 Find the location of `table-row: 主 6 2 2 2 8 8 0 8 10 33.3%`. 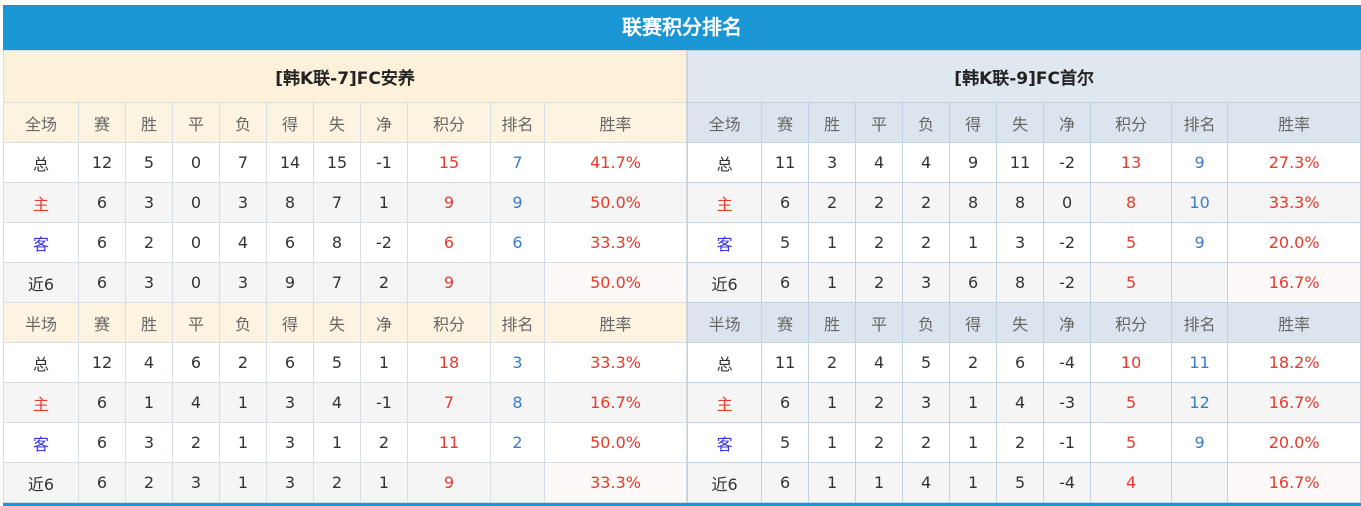

table-row: 主 6 2 2 2 8 8 0 8 10 33.3% is located at coordinates (1024, 202).